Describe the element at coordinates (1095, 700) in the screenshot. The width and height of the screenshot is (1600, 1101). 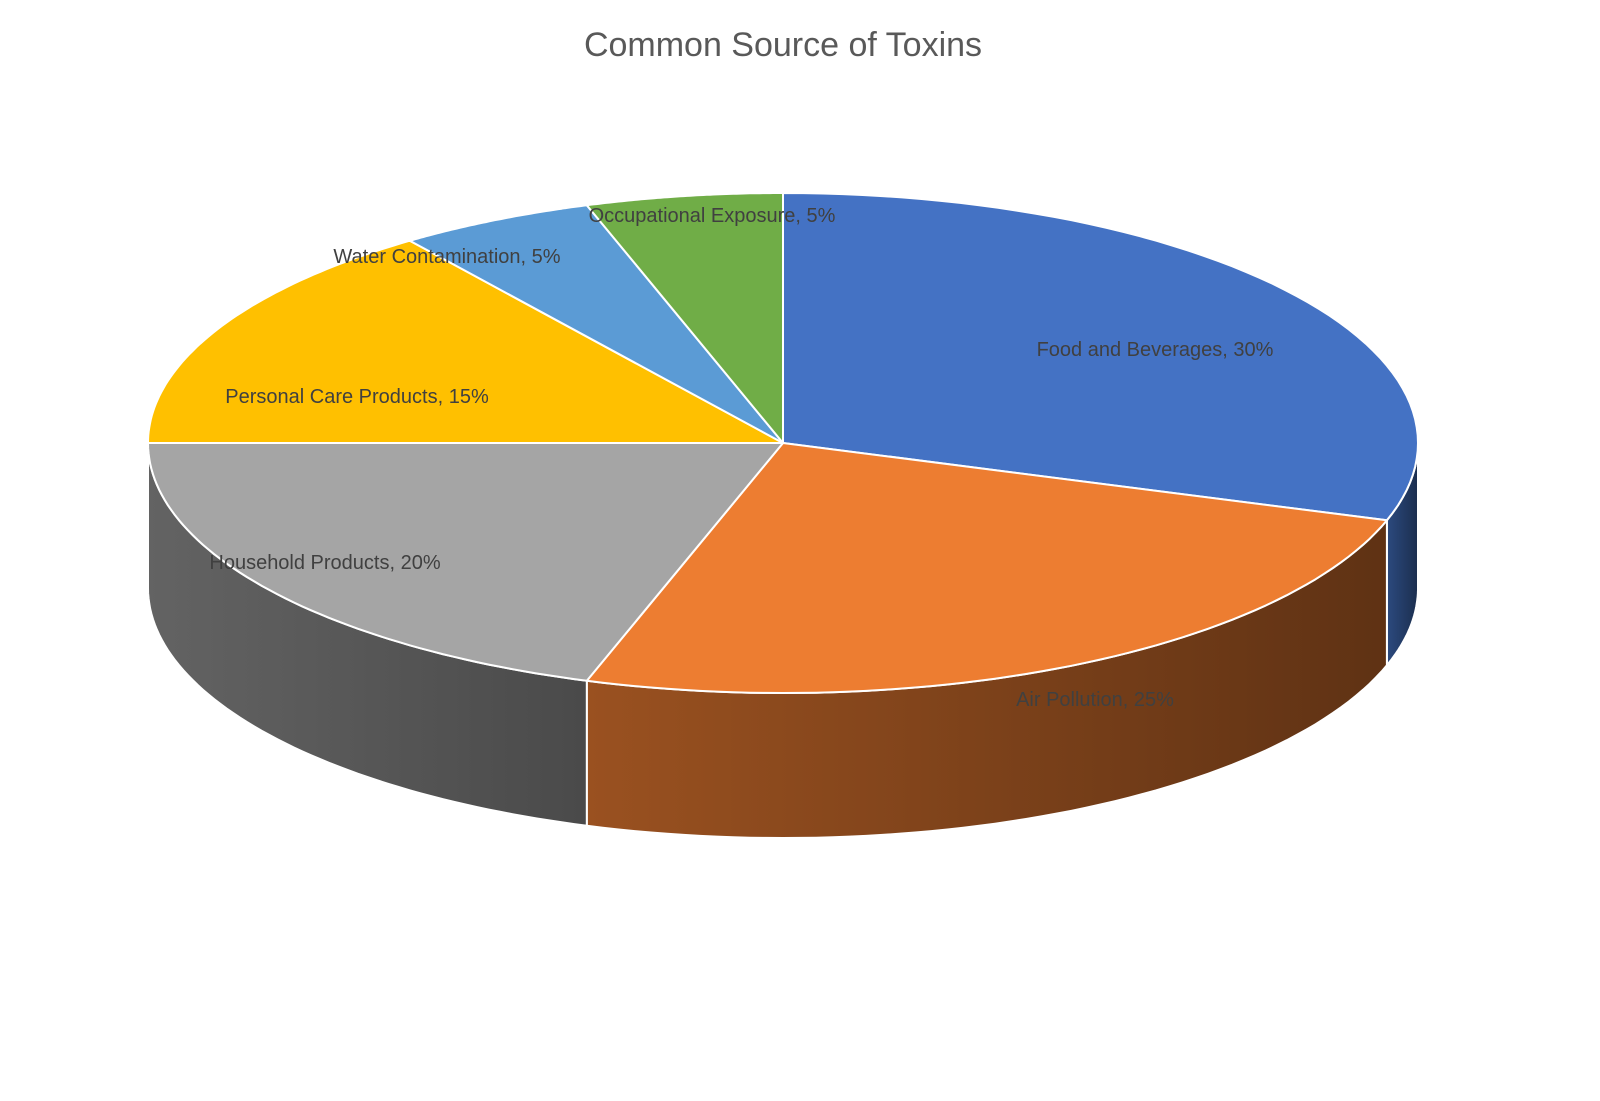
I see `data-label: Air Pollution, 25%` at that location.